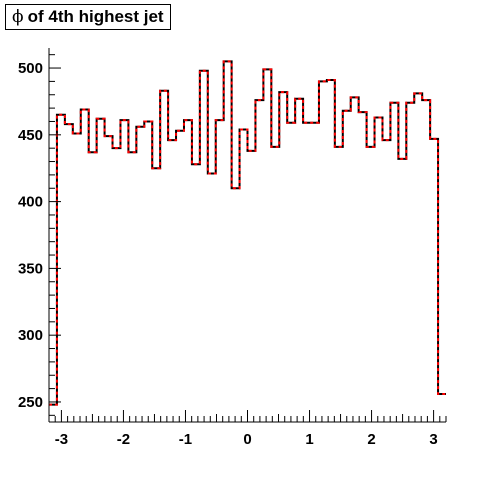 Image resolution: width=496 pixels, height=477 pixels. What do you see at coordinates (30, 268) in the screenshot?
I see `y-tick-label: 350` at bounding box center [30, 268].